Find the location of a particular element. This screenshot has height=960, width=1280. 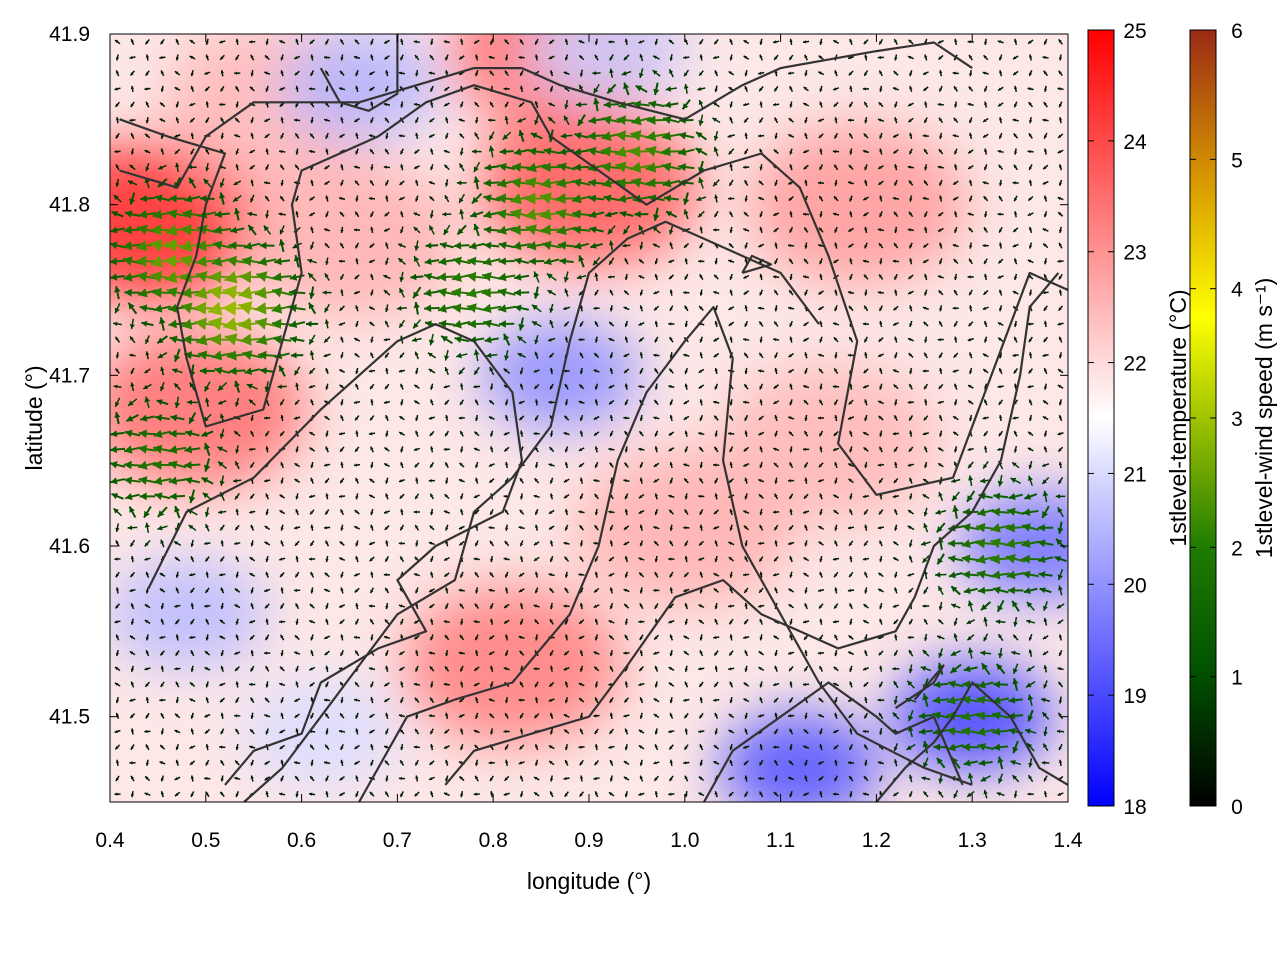

x-tick-label: 0.4 is located at coordinates (110, 840).